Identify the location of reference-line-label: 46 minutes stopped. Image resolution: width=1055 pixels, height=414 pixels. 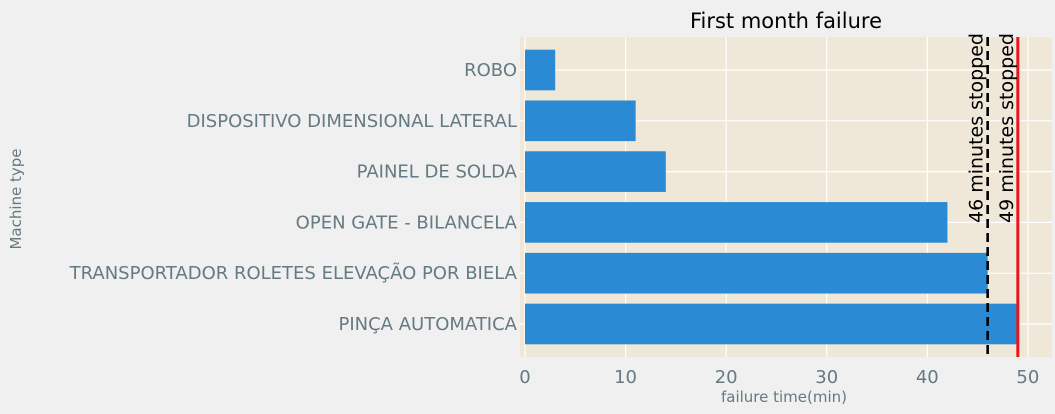
(977, 128).